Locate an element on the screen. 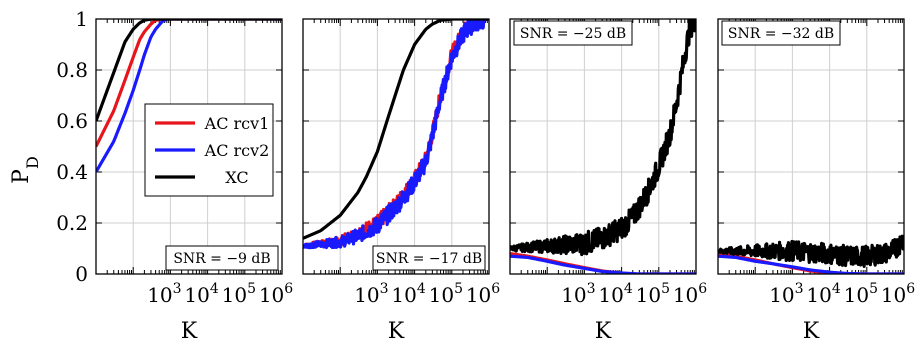 The image size is (919, 346). legend-label: XC is located at coordinates (236, 177).